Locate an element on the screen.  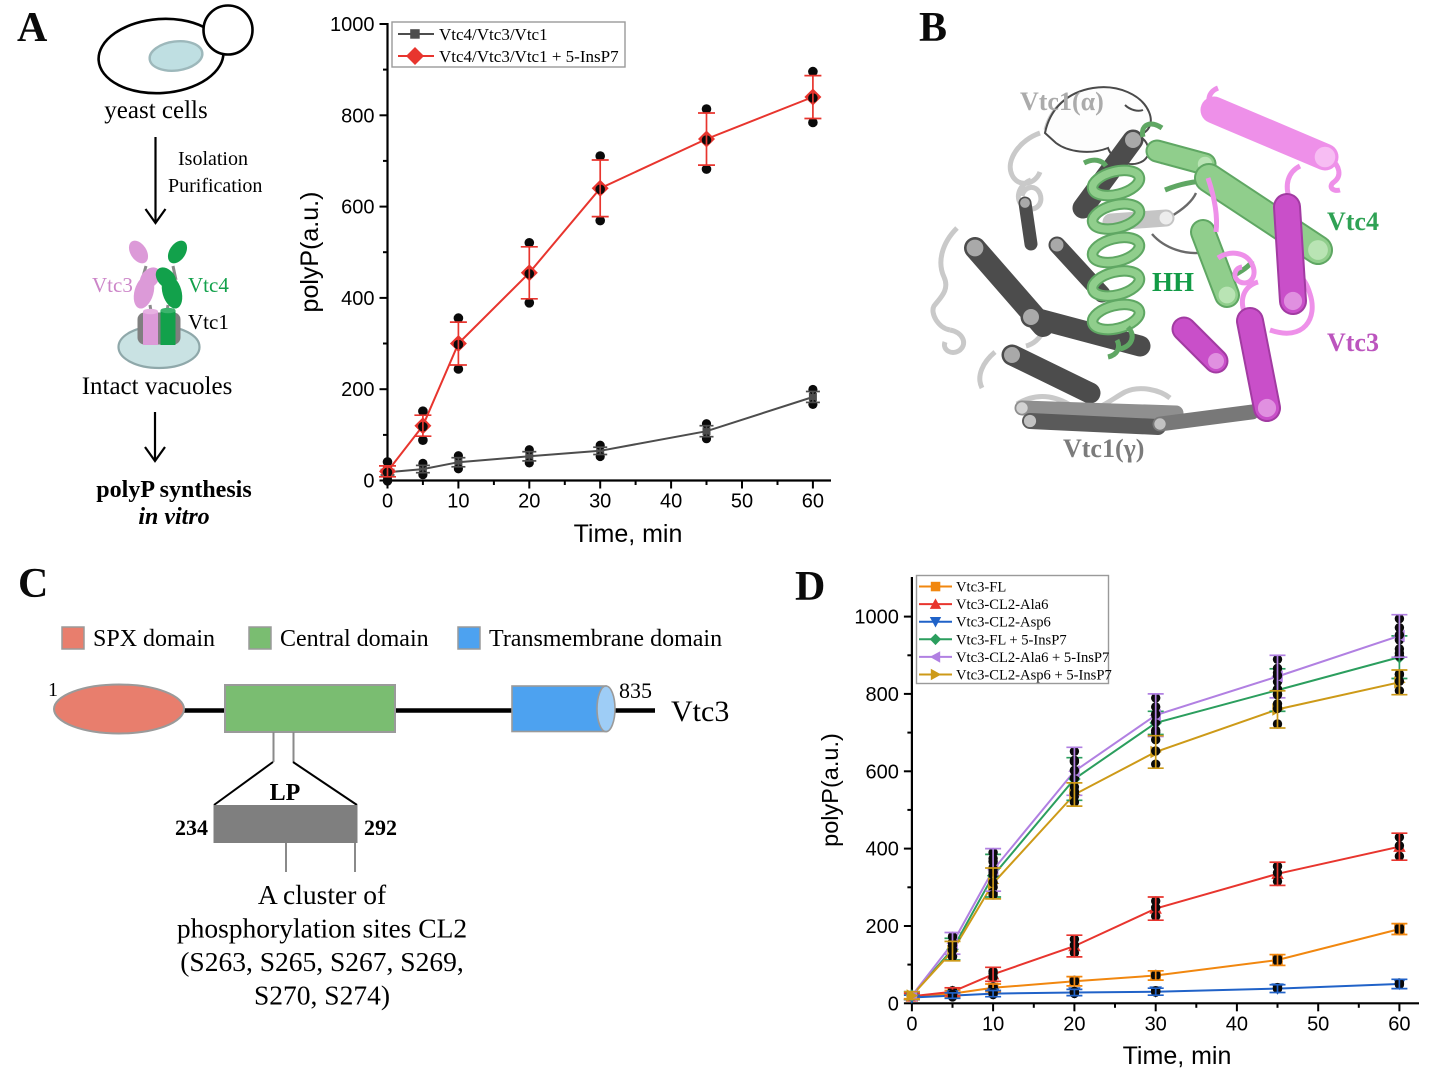
svg-text: Purification is located at coordinates (215, 186).